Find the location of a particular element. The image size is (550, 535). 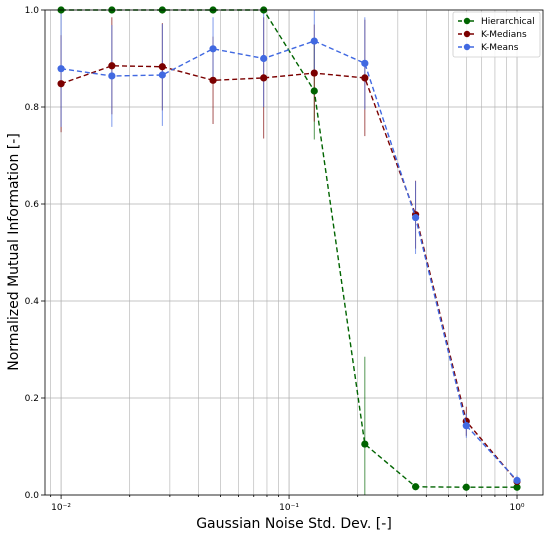

legend-label: Hierarchical is located at coordinates (508, 22).